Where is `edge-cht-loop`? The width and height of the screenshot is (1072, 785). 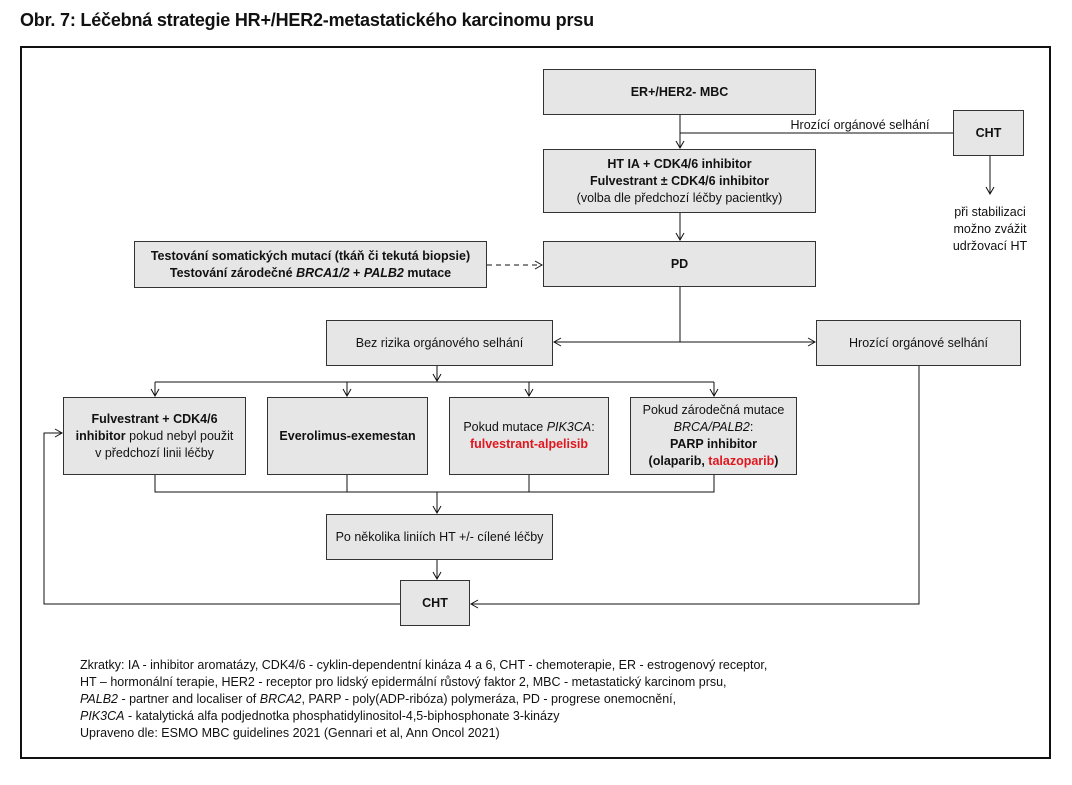
edge-cht-loop is located at coordinates (221, 516).